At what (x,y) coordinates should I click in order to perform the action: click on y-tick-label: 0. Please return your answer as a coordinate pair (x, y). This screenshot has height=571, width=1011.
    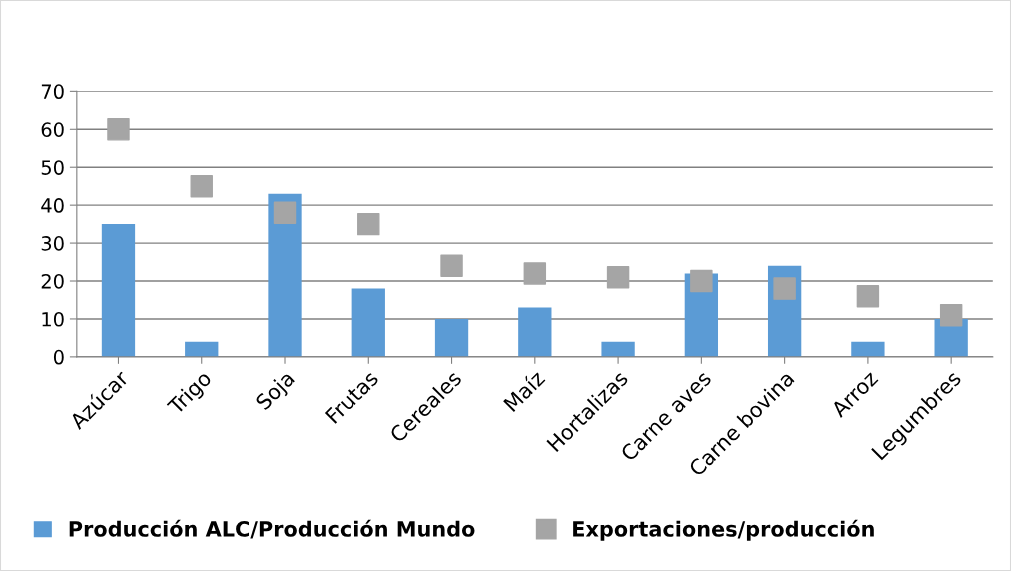
    Looking at the image, I should click on (58, 357).